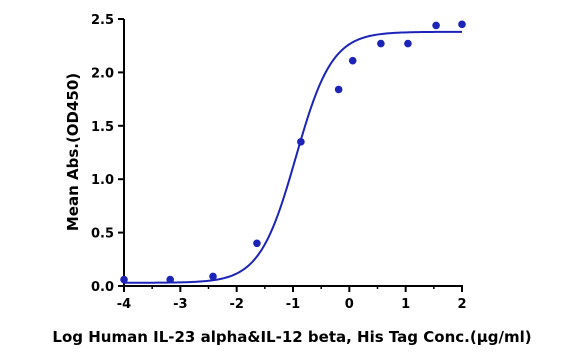 This screenshot has width=580, height=354. What do you see at coordinates (102, 73) in the screenshot?
I see `y-tick-label: 2.0` at bounding box center [102, 73].